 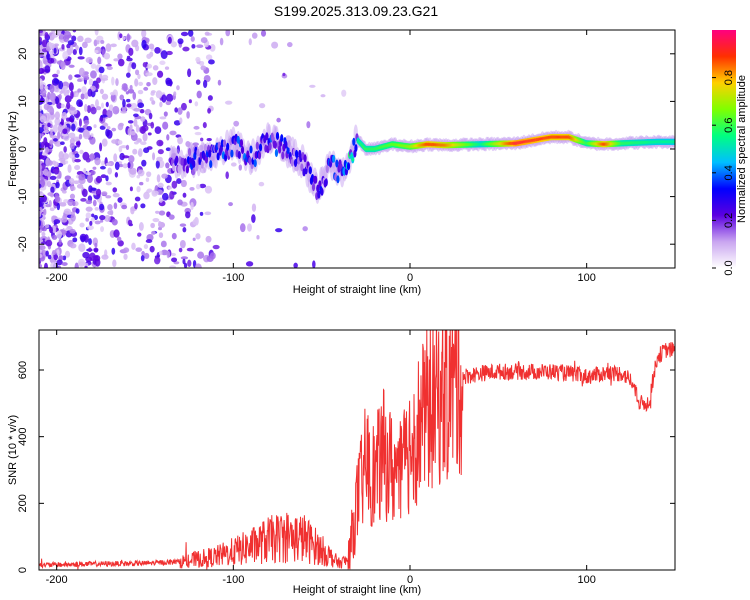 What do you see at coordinates (214, 158) in the screenshot?
I see `tone-halo` at bounding box center [214, 158].